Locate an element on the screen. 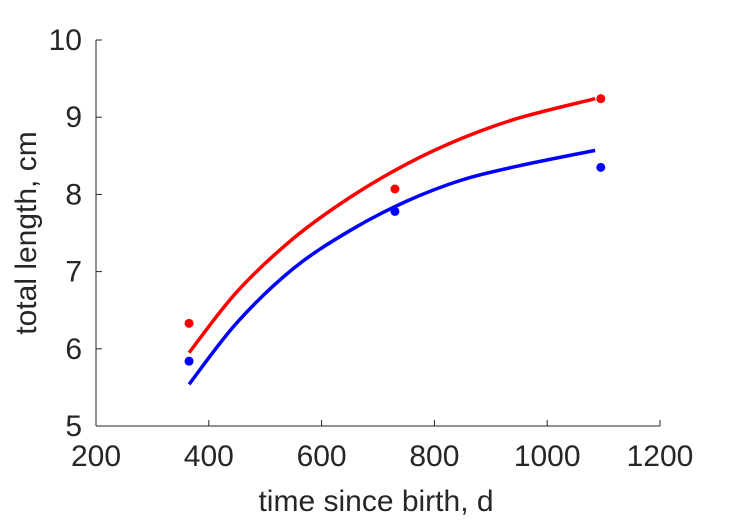 The width and height of the screenshot is (729, 521). y-tick-label: 9 is located at coordinates (73, 117).